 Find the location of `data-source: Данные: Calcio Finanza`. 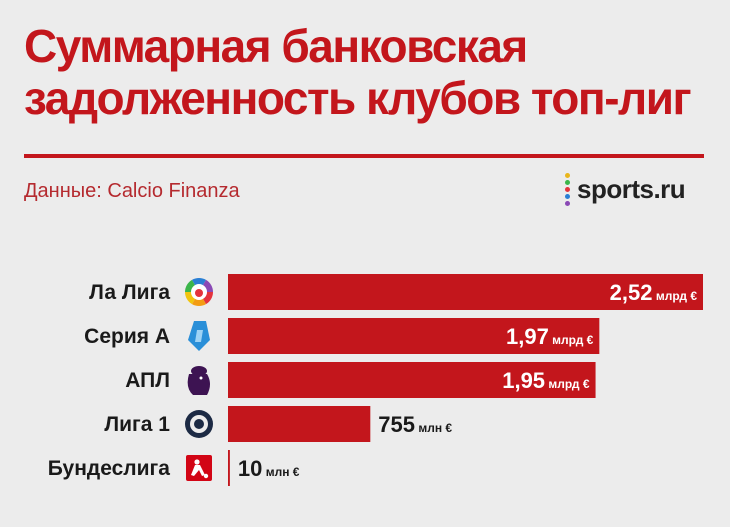

data-source: Данные: Calcio Finanza is located at coordinates (132, 191).